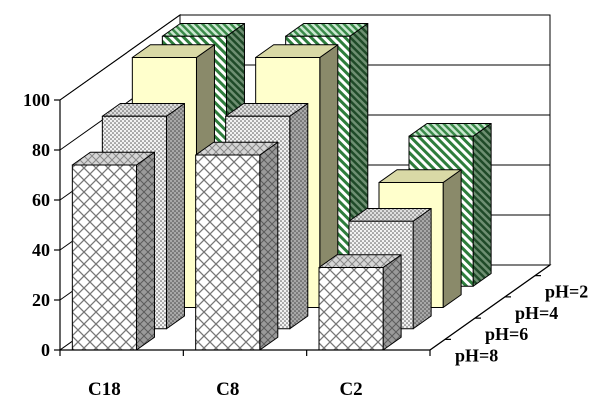 This screenshot has height=405, width=603. I want to click on depth-label-ph-6: pH=6, so click(506, 334).